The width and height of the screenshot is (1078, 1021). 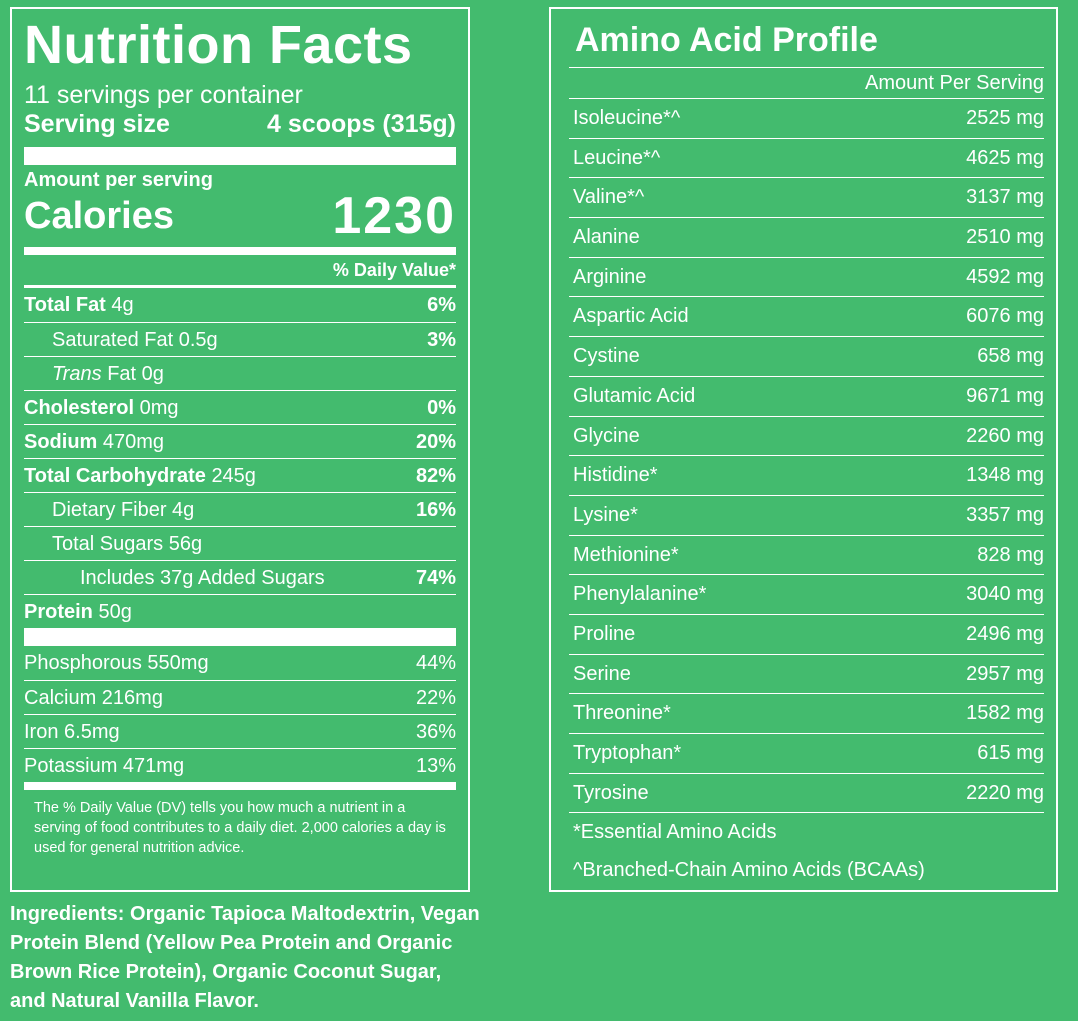 What do you see at coordinates (627, 118) in the screenshot?
I see `amino-acid-name: Isoleucine*^` at bounding box center [627, 118].